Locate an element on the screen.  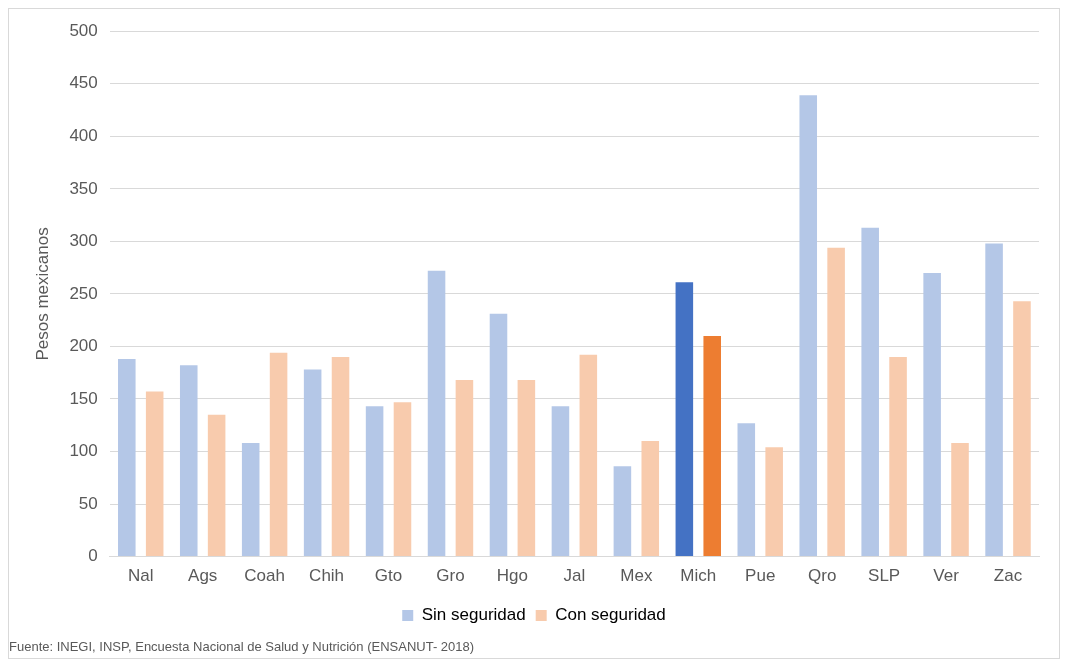
x-tick-label: Jal is located at coordinates (574, 576).